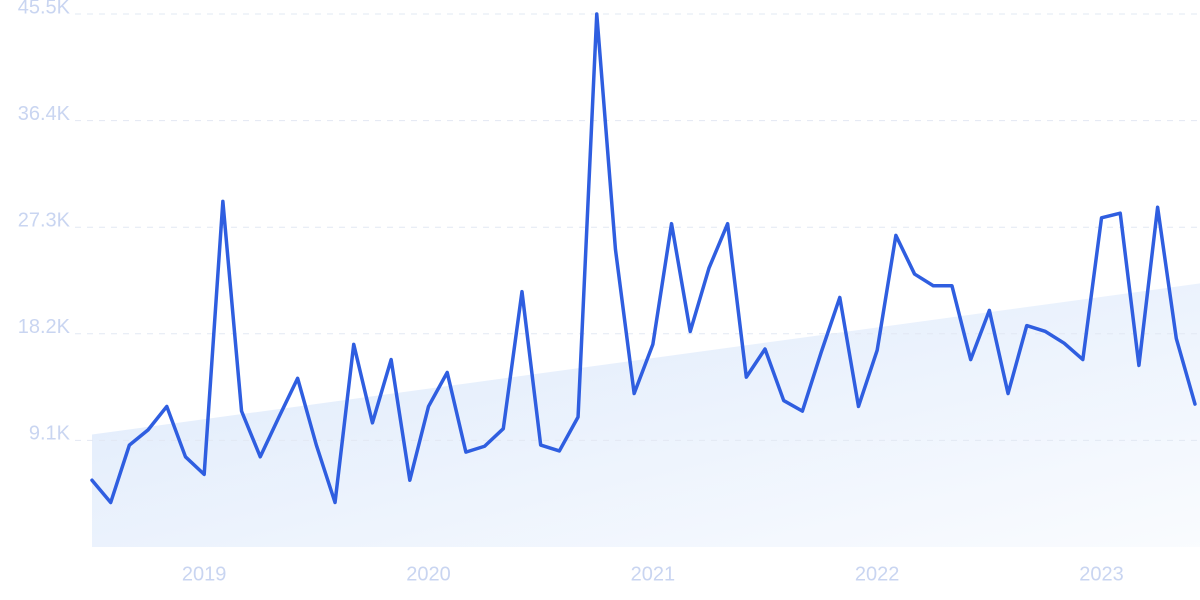  Describe the element at coordinates (44, 114) in the screenshot. I see `y-tick-label: 36.4K` at that location.